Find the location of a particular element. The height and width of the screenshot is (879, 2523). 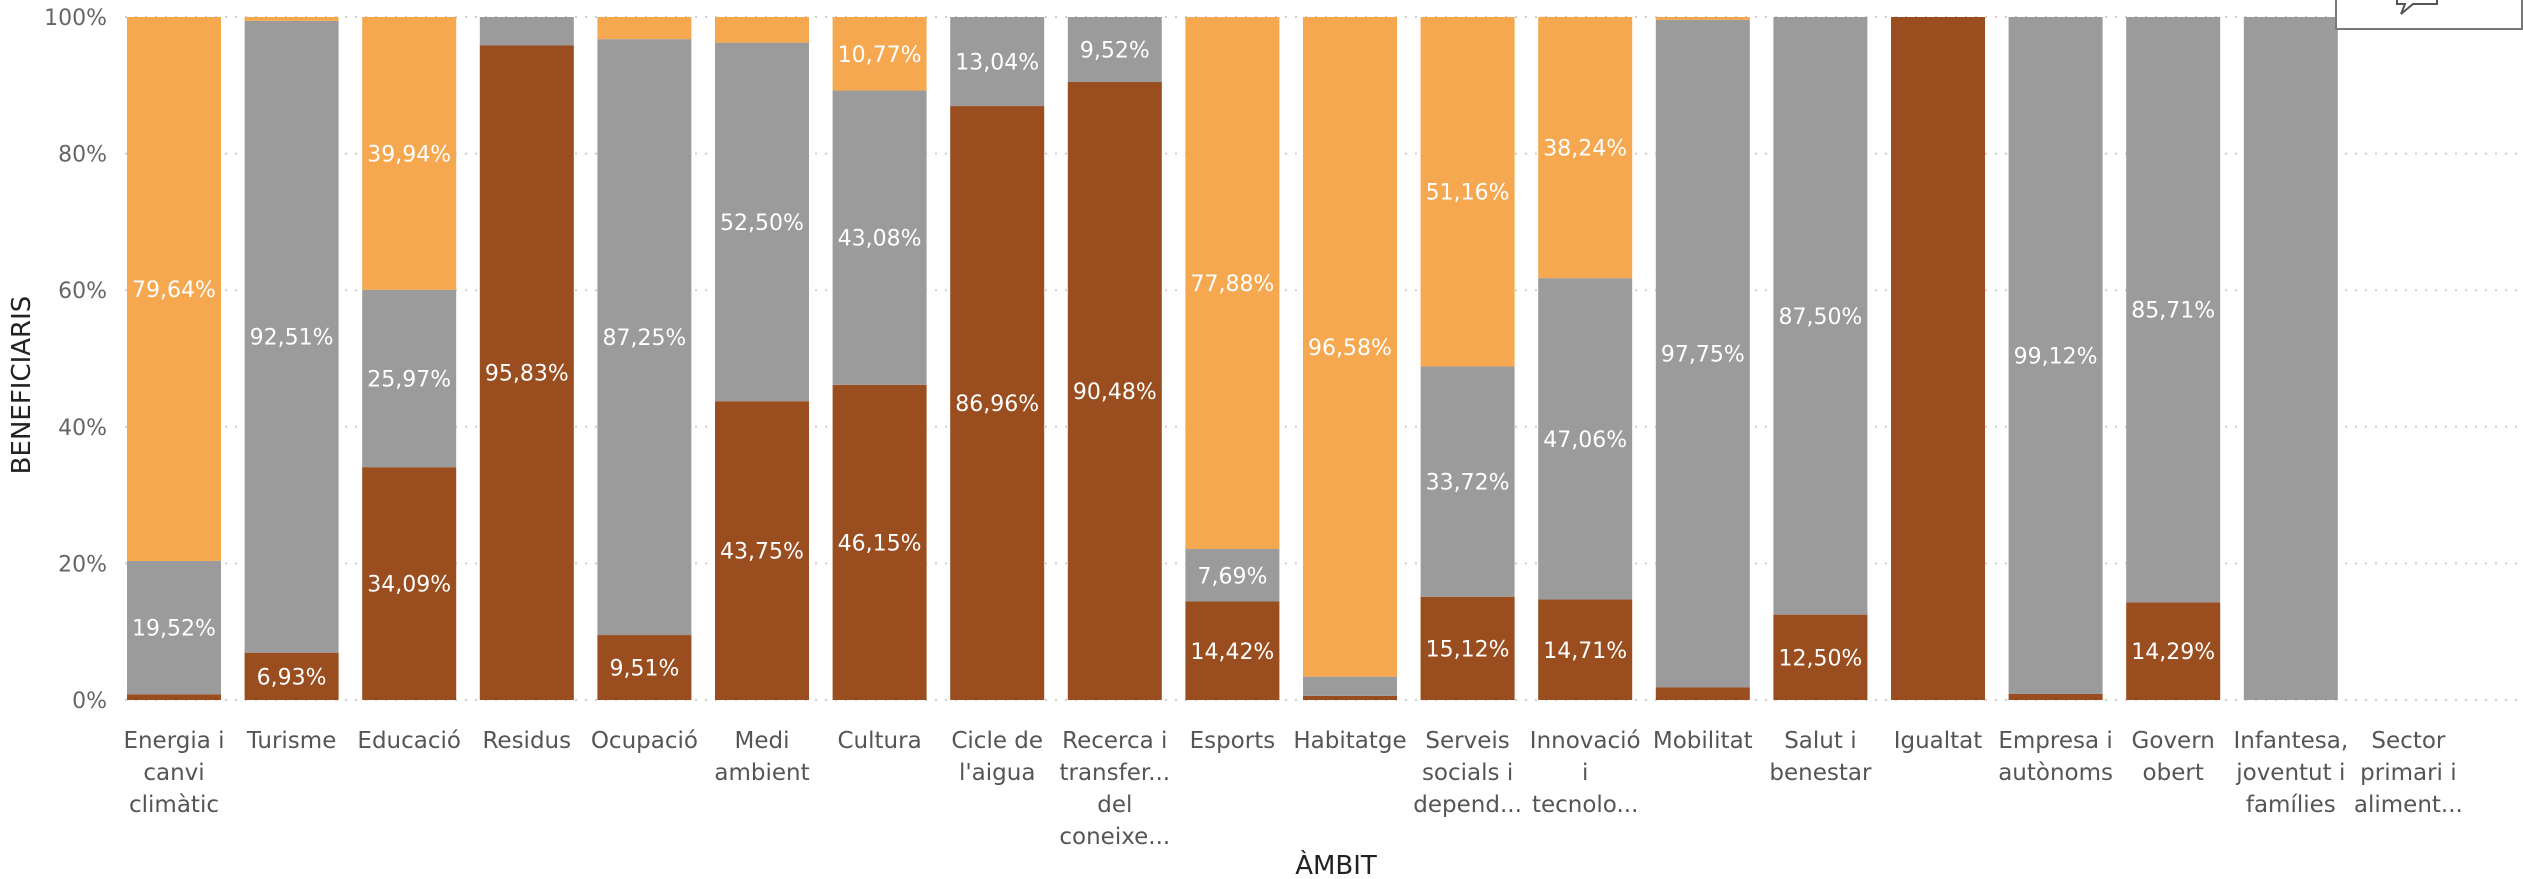

data-label: 51,16% is located at coordinates (1468, 193).